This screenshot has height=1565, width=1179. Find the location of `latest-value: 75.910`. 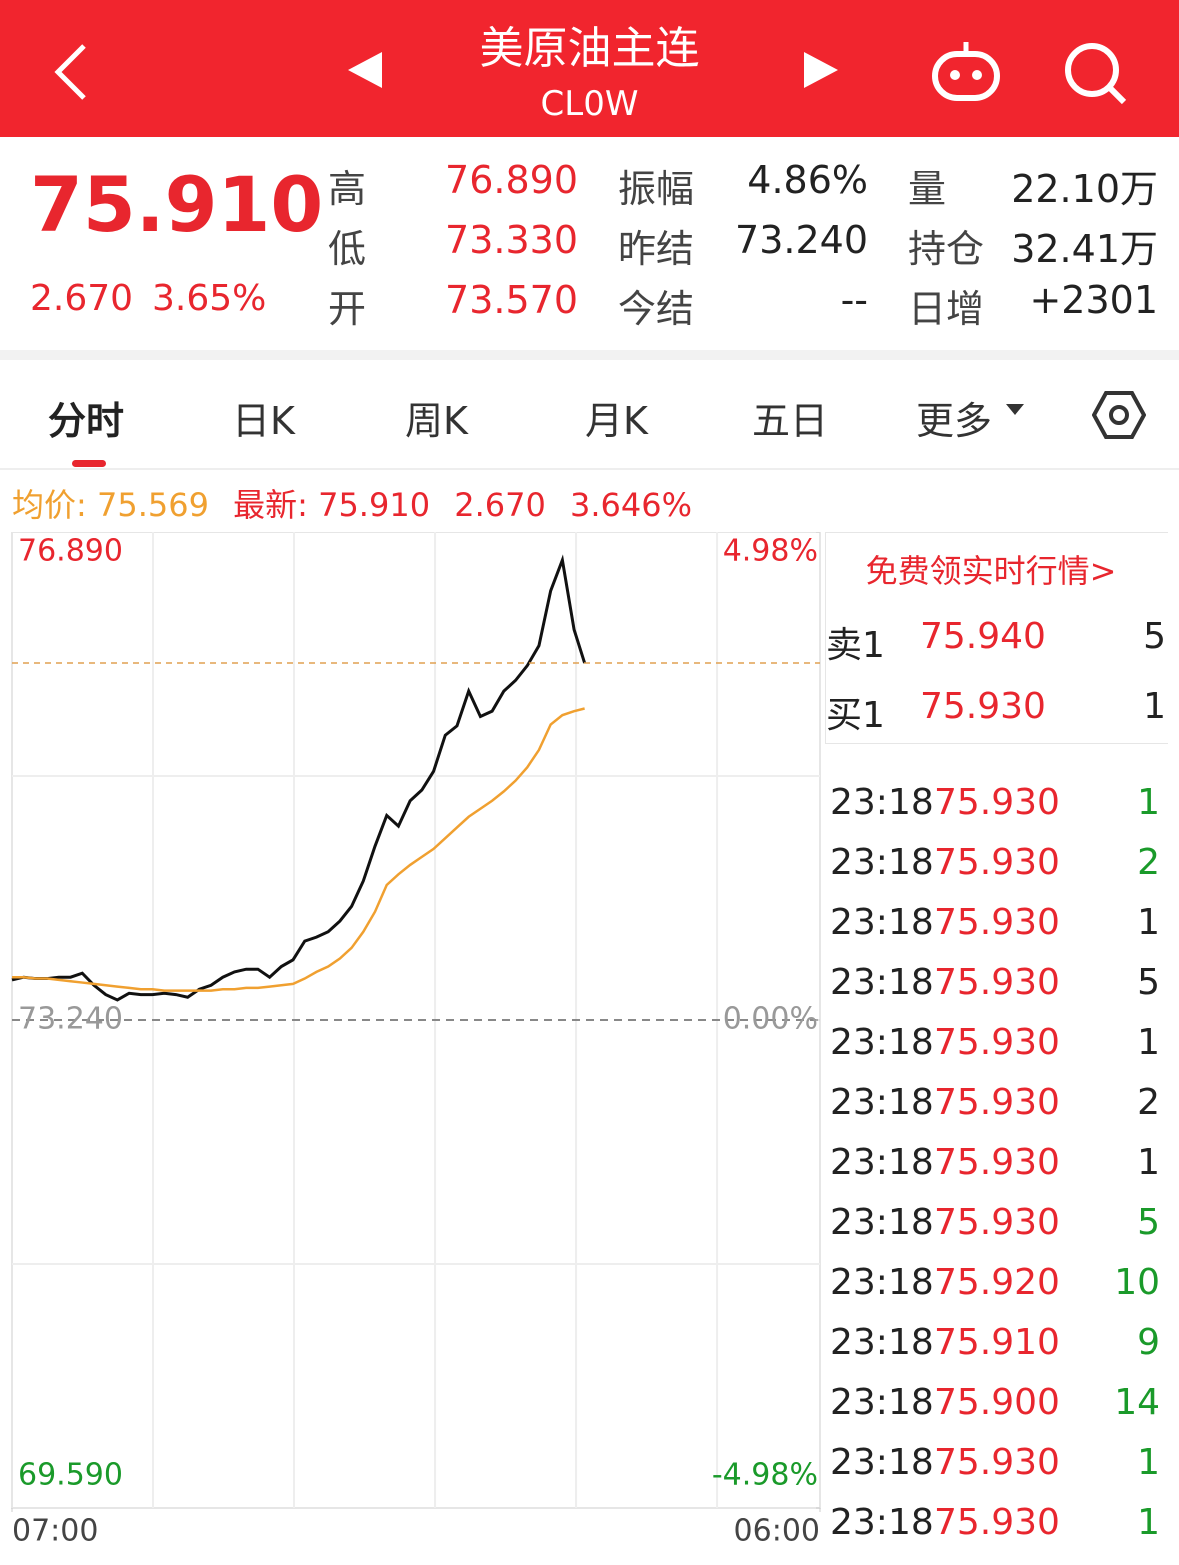

latest-value: 75.910 is located at coordinates (374, 505).